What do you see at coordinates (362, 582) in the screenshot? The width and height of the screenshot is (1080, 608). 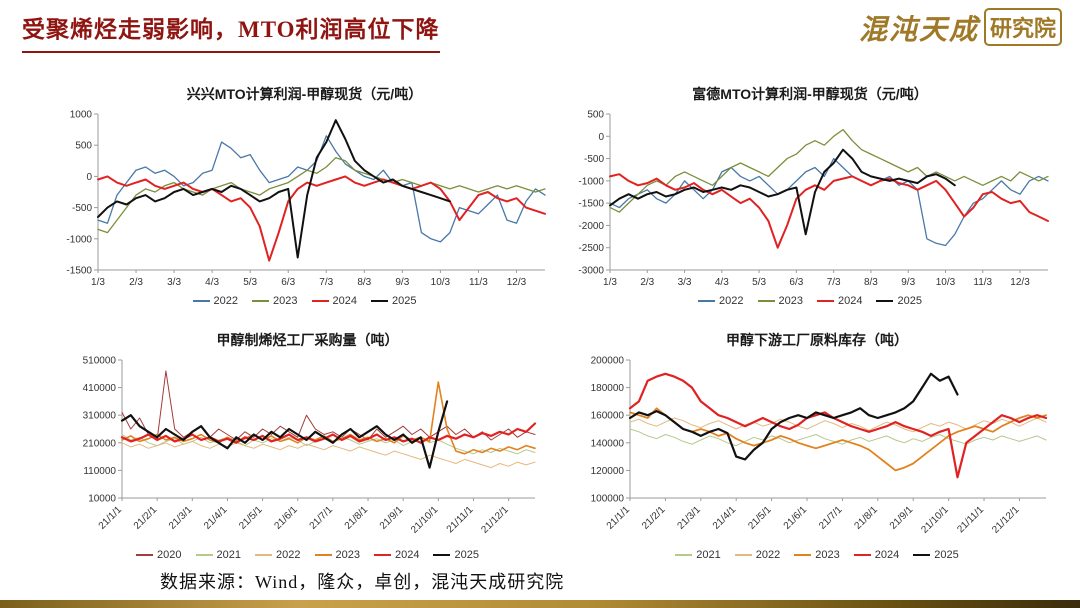 I see `data-source-text: 数据来源：Wind，隆众，卓创，混沌天成研究院` at bounding box center [362, 582].